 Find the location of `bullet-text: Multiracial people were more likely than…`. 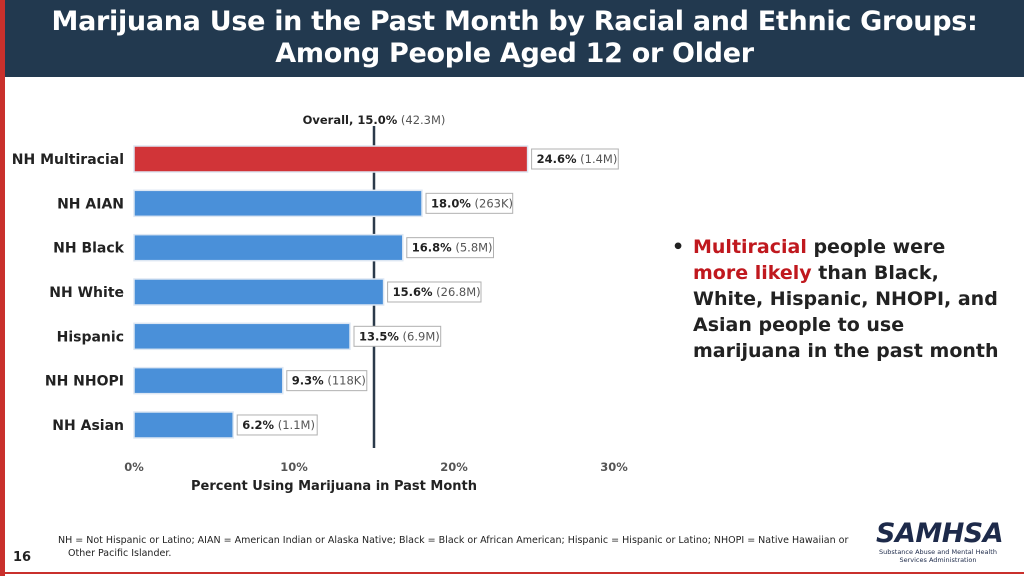

bullet-text: Multiracial people were more likely than… is located at coordinates (847, 299).